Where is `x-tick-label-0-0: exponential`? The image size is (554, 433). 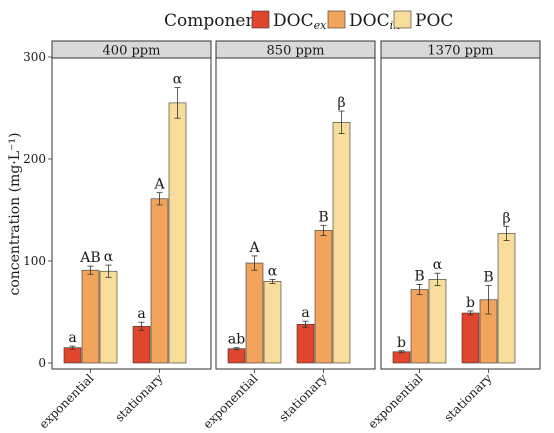
x-tick-label-0-0: exponential is located at coordinates (67, 399).